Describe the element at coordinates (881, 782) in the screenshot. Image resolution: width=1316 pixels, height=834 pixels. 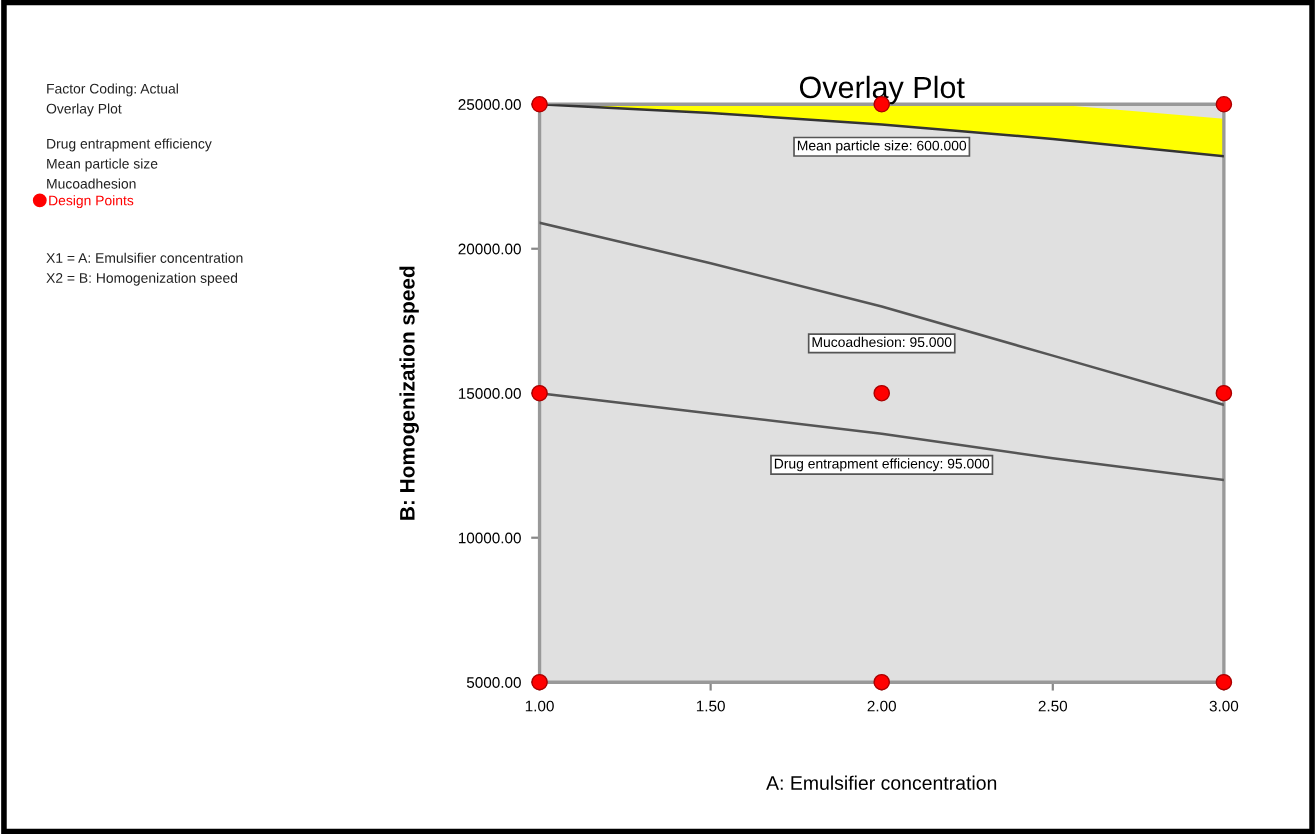
I see `x-axis-title: A: Emulsifier concentration` at that location.